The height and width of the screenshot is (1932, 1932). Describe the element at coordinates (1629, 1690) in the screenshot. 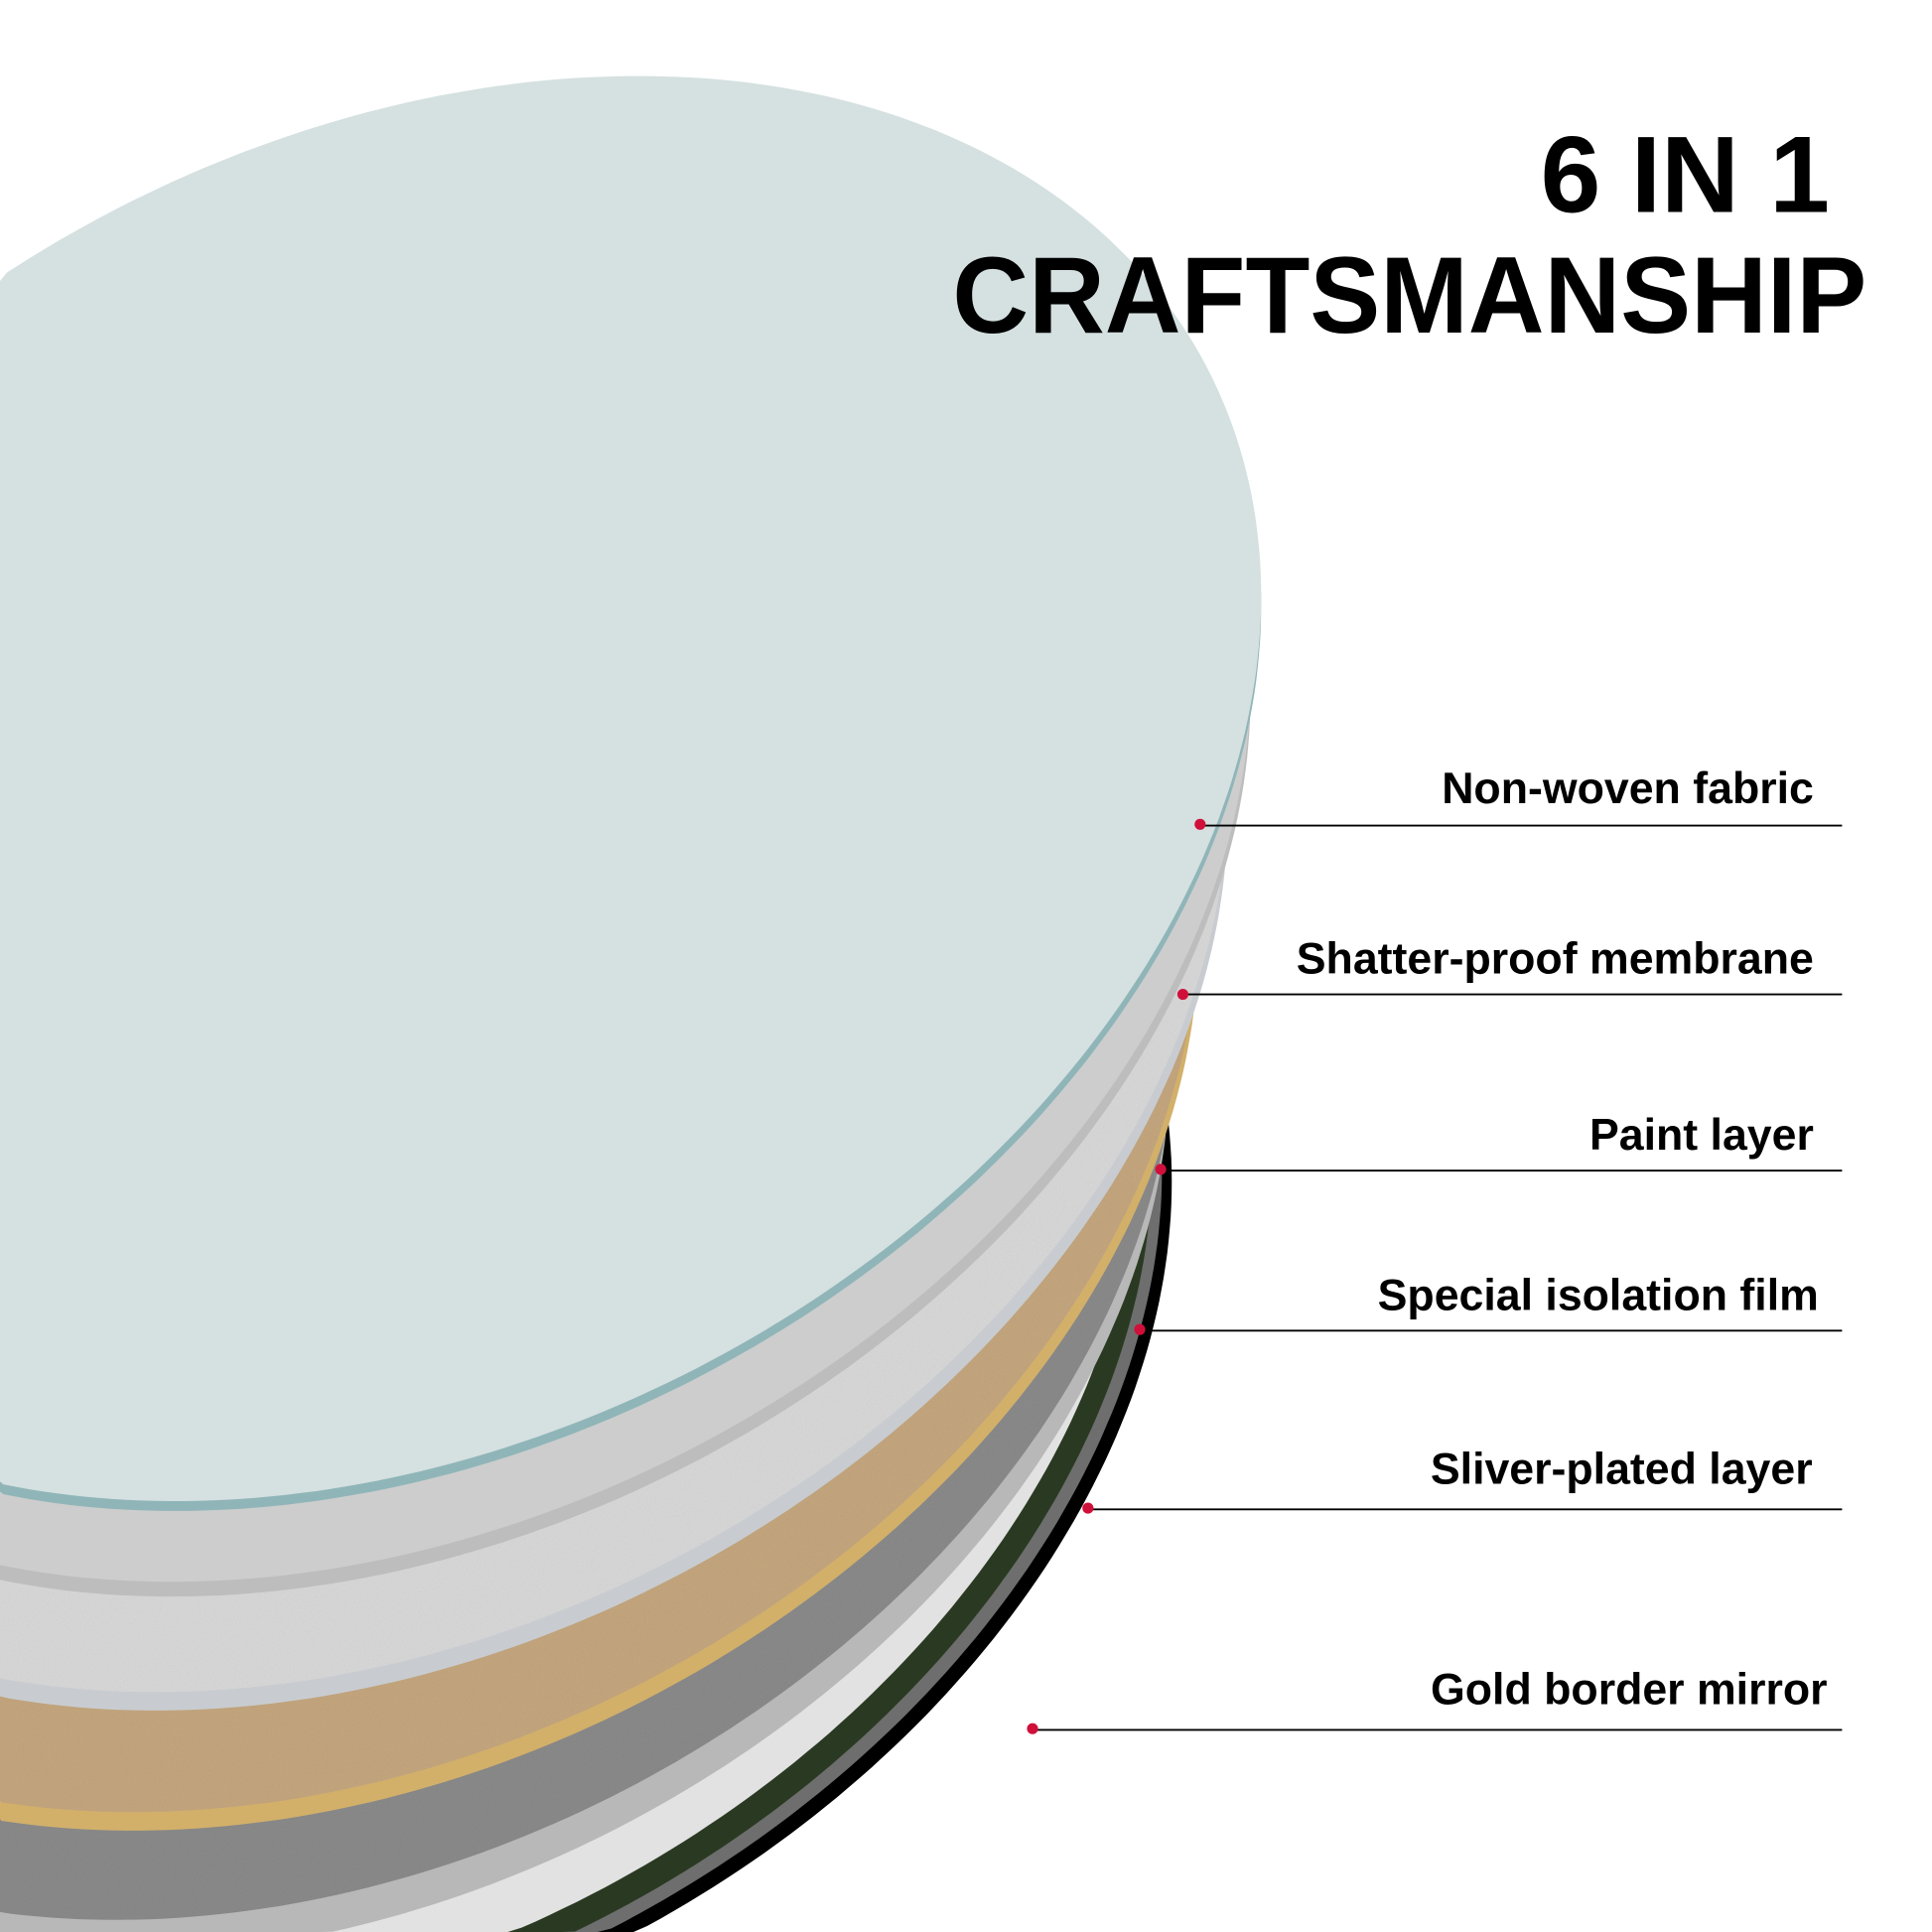

I see `callout-label: Gold border mirror` at that location.